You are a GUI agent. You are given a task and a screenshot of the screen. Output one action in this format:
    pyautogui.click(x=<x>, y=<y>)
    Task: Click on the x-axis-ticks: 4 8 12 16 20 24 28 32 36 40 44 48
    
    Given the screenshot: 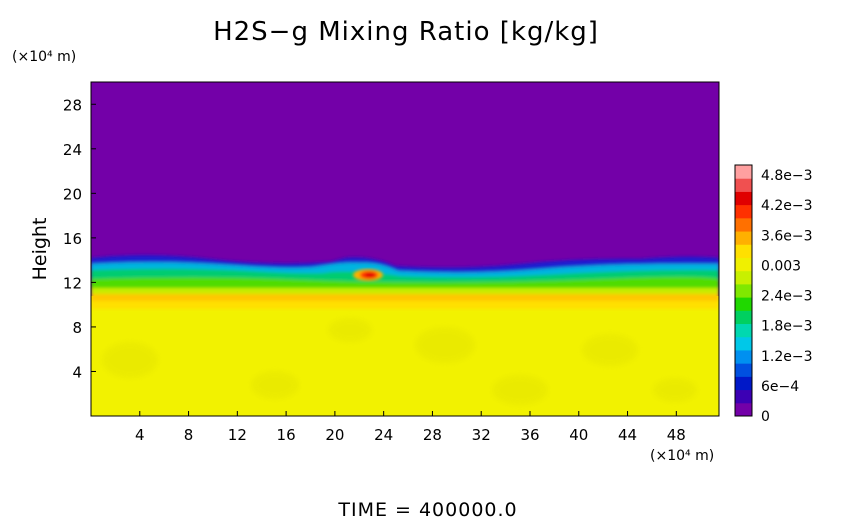 What is the action you would take?
    pyautogui.click(x=410, y=427)
    